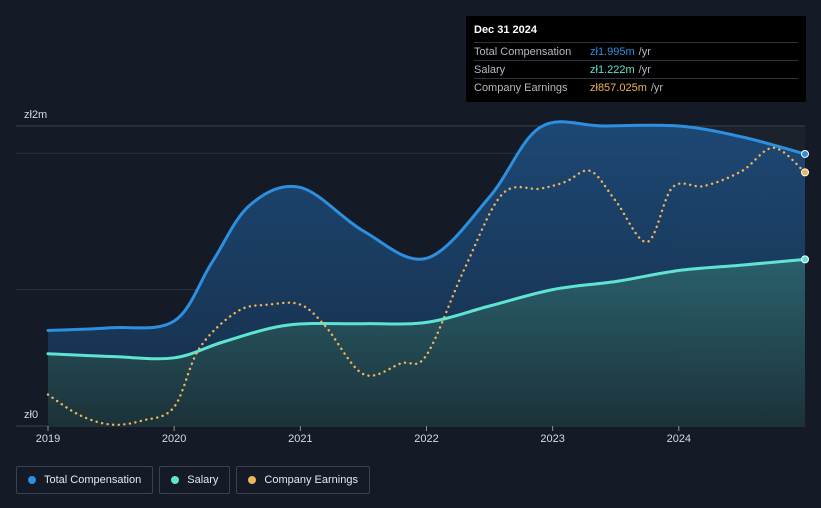  I want to click on y-tick-label: zł2m, so click(35, 115).